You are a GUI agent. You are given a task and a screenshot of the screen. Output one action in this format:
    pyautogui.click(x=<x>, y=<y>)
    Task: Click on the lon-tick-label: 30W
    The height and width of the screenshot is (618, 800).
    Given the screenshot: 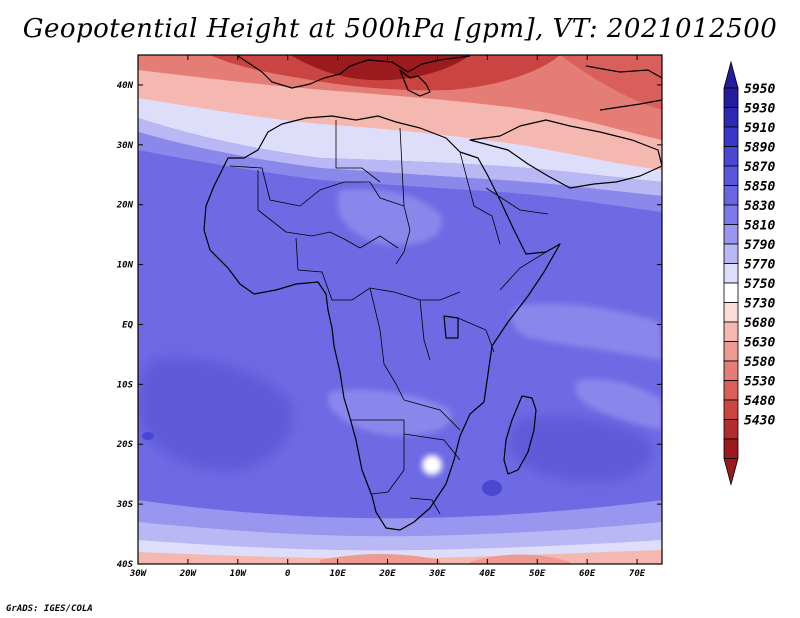 What is the action you would take?
    pyautogui.click(x=138, y=574)
    